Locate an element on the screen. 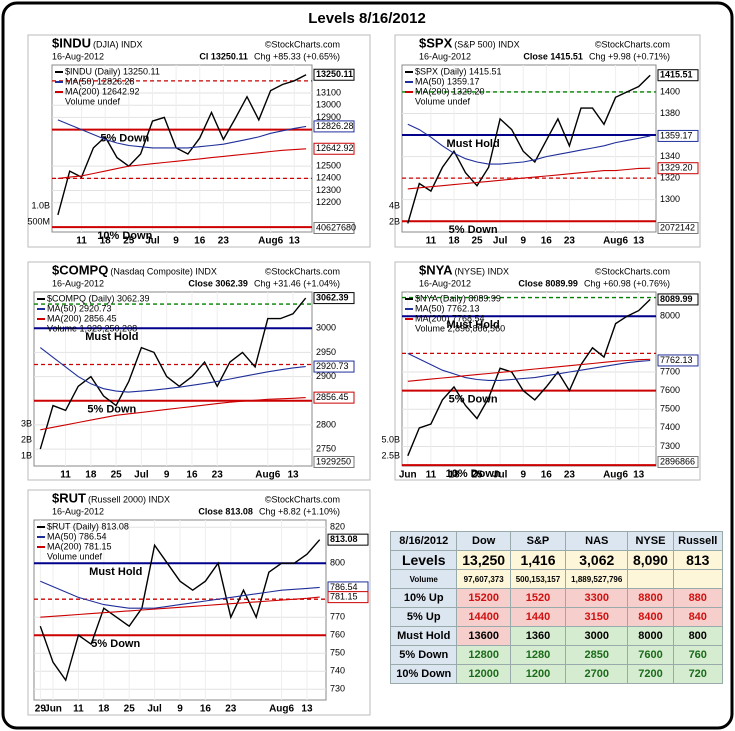 This screenshot has width=735, height=731. price-tag: 813.08 is located at coordinates (344, 539).